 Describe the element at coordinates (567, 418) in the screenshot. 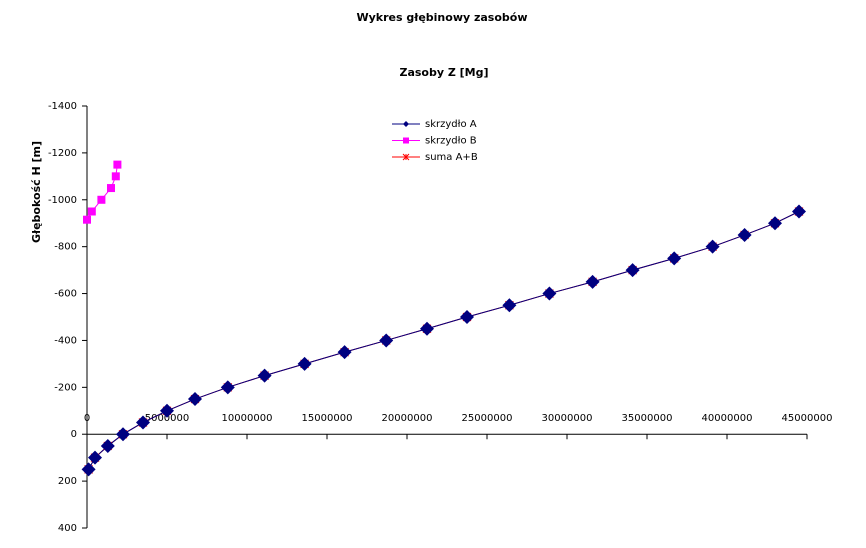

I see `x-tick-label: 30000000` at that location.